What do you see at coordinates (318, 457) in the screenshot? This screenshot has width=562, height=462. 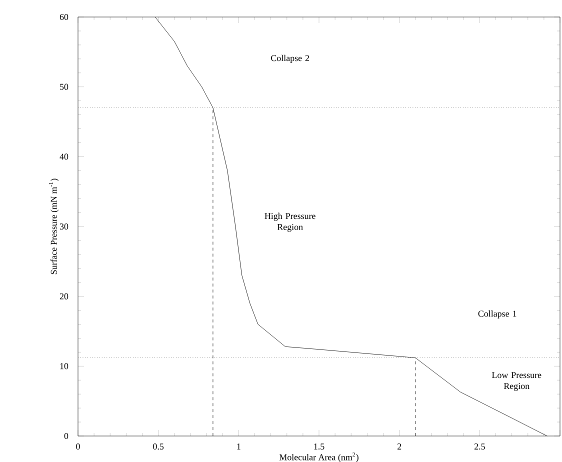 I see `x-axis-title: Molecular Area (nm$^{2}$)` at bounding box center [318, 457].